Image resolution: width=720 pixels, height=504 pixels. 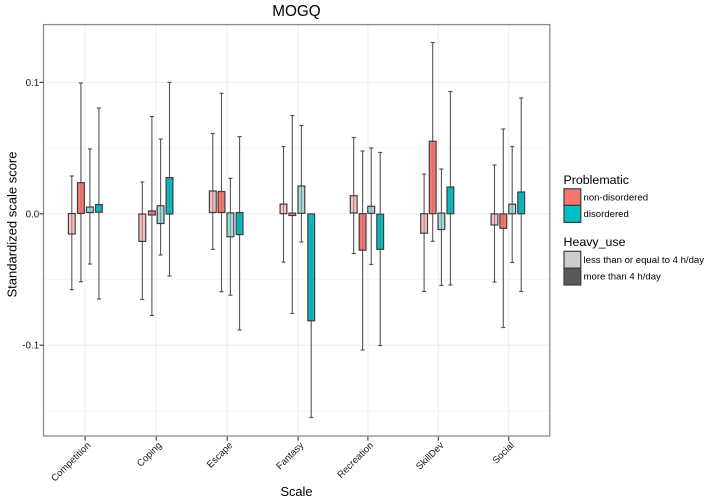 I want to click on svg-text: Problematic, so click(x=596, y=180).